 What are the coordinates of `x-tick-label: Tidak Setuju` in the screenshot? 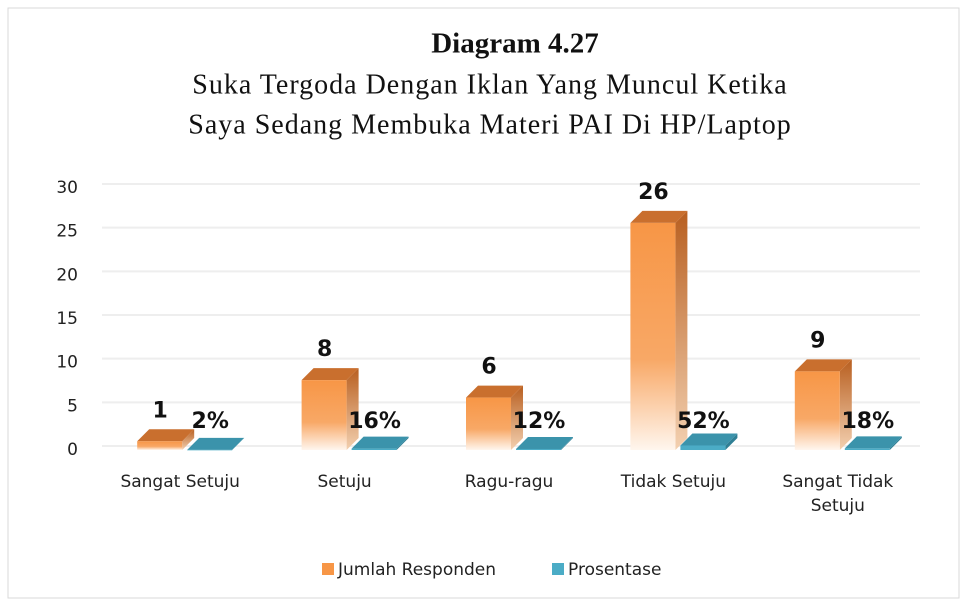 It's located at (673, 482).